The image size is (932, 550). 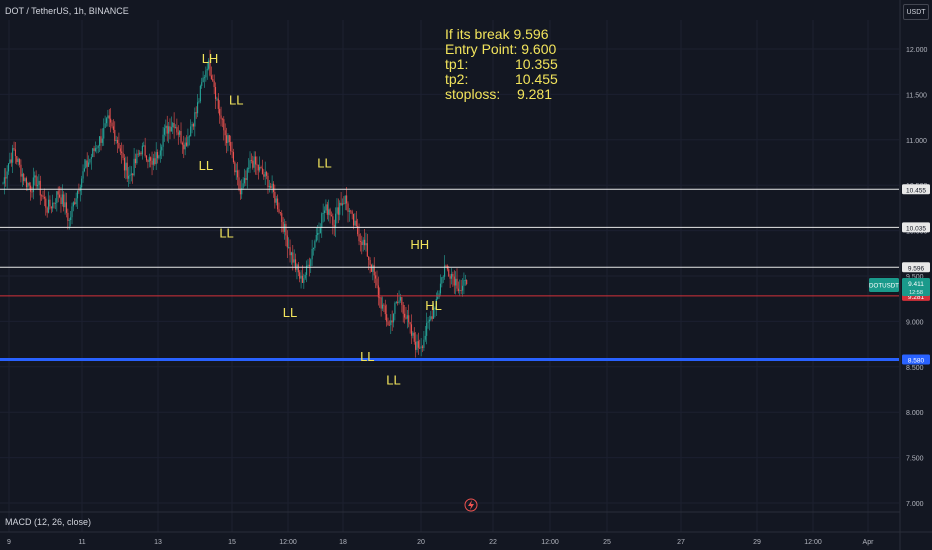 I want to click on x-tick-label: 12:00, so click(x=813, y=542).